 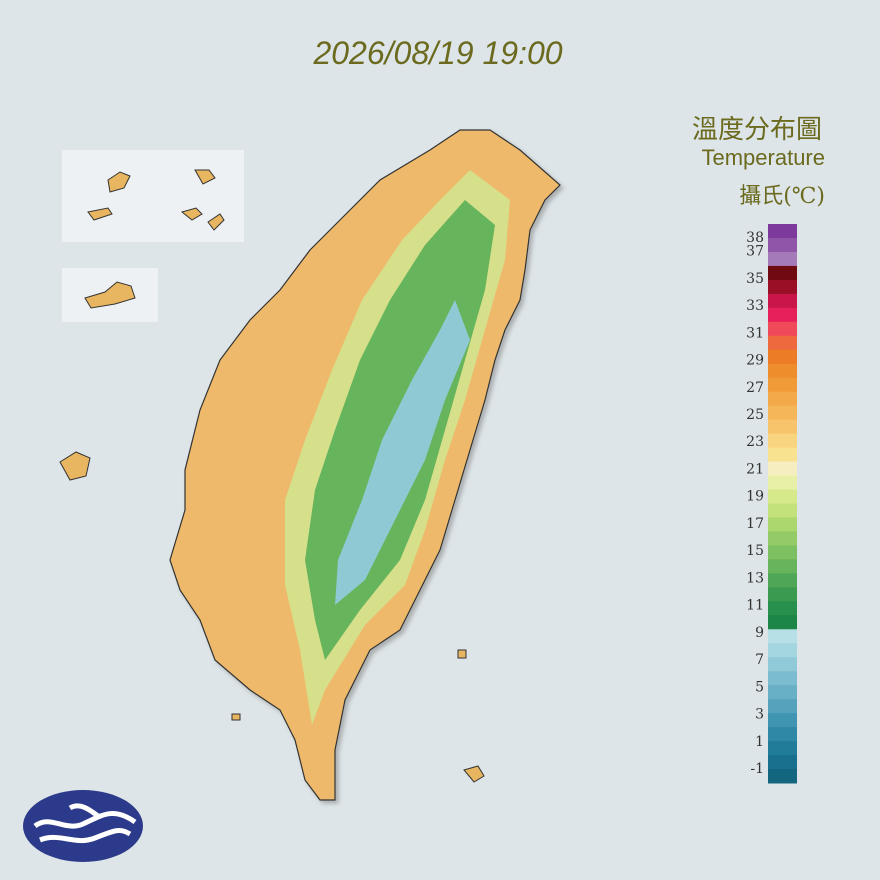 What do you see at coordinates (437, 53) in the screenshot?
I see `map-time: 2026/08/19 19:00` at bounding box center [437, 53].